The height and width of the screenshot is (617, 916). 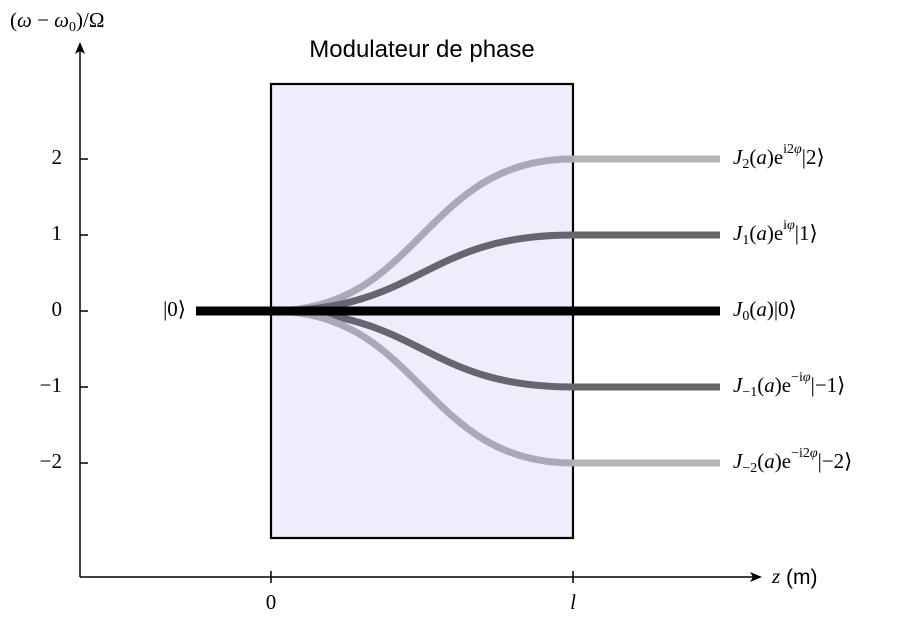 What do you see at coordinates (800, 453) in the screenshot?
I see `label-part: −i2` at bounding box center [800, 453].